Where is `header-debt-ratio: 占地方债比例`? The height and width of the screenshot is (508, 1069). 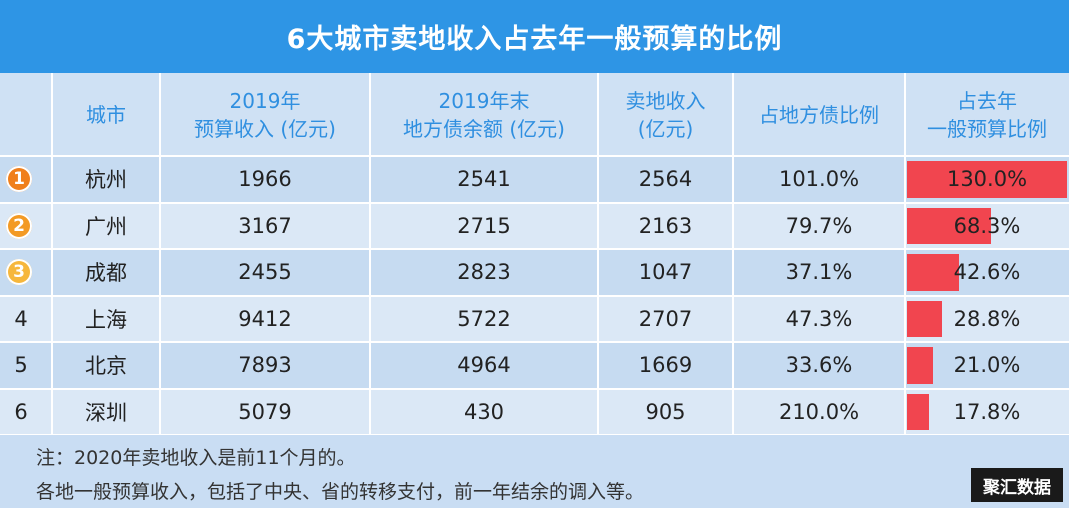
header-debt-ratio: 占地方债比例 is located at coordinates (819, 114).